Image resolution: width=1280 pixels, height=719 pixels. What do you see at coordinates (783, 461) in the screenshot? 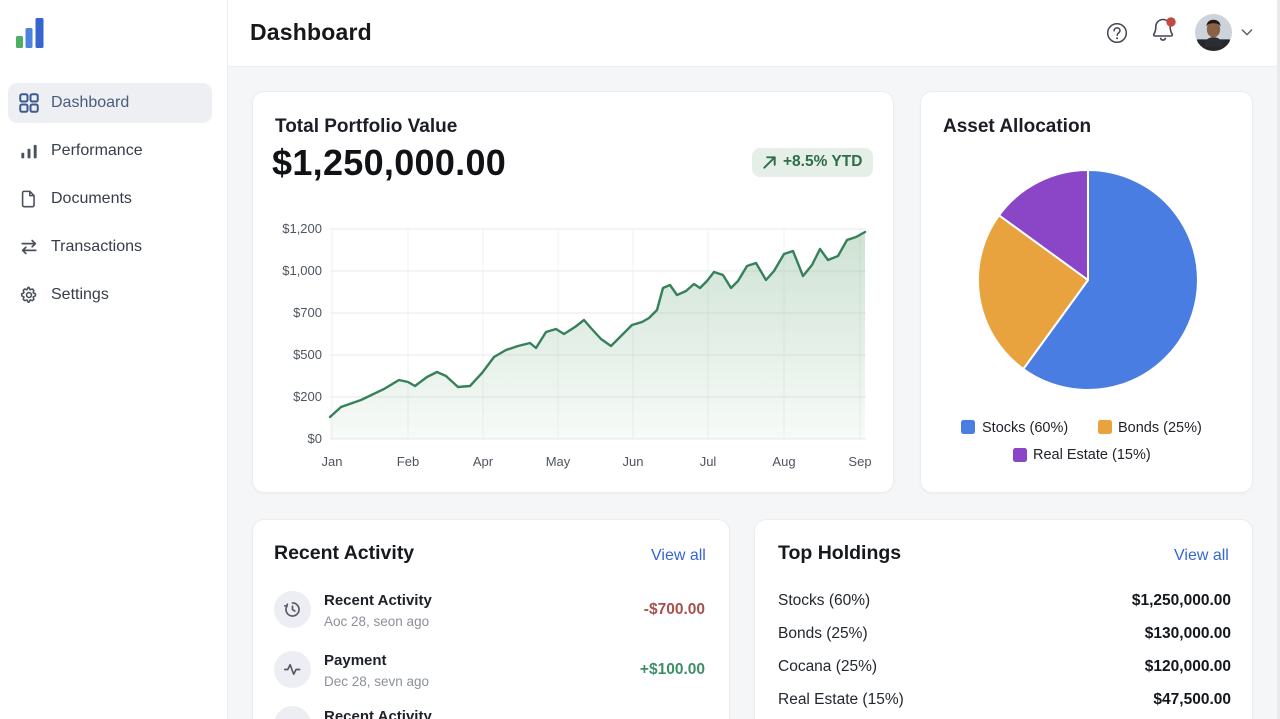
I see `svg-text: Aug` at bounding box center [783, 461].